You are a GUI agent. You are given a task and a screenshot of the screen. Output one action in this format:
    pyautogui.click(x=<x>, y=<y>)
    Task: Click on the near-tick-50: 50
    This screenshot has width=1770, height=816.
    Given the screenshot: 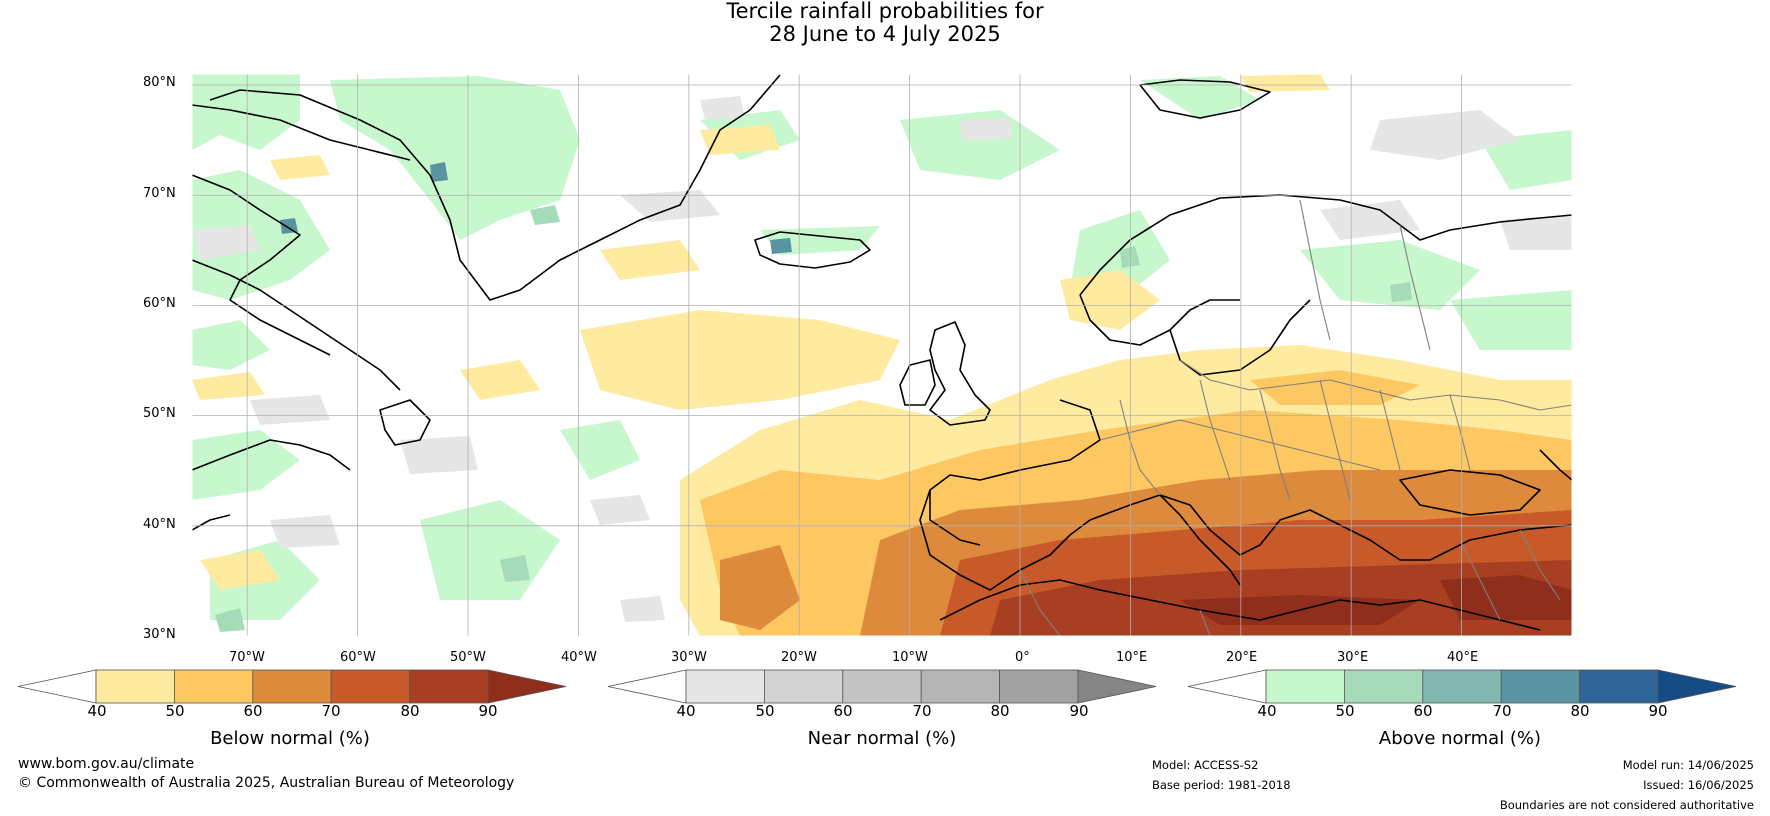 What is the action you would take?
    pyautogui.click(x=765, y=711)
    